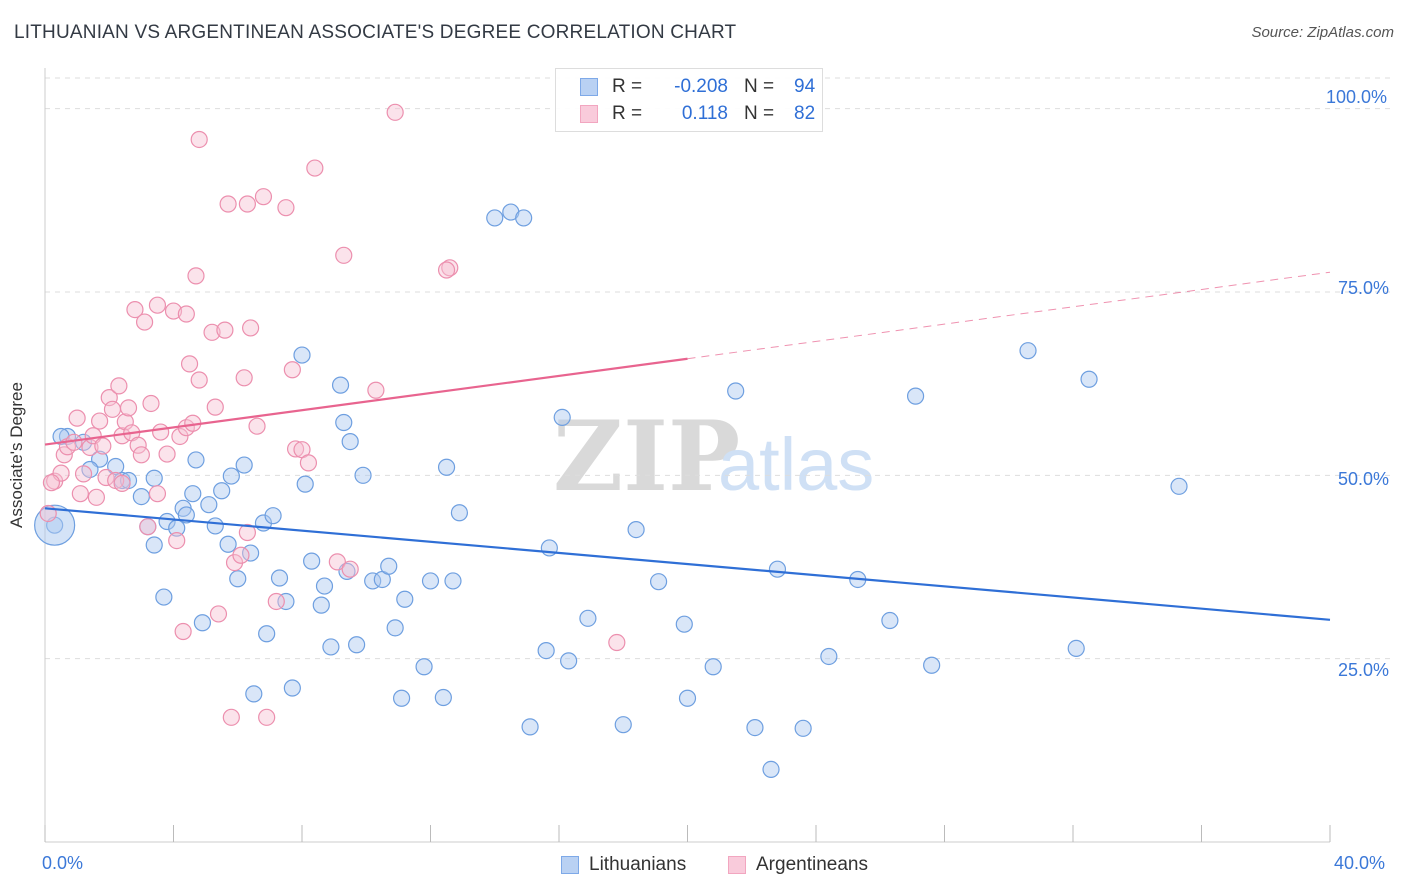 The height and width of the screenshot is (892, 1406). What do you see at coordinates (63, 863) in the screenshot?
I see `x-tick-label-min: 0.0%` at bounding box center [63, 863].